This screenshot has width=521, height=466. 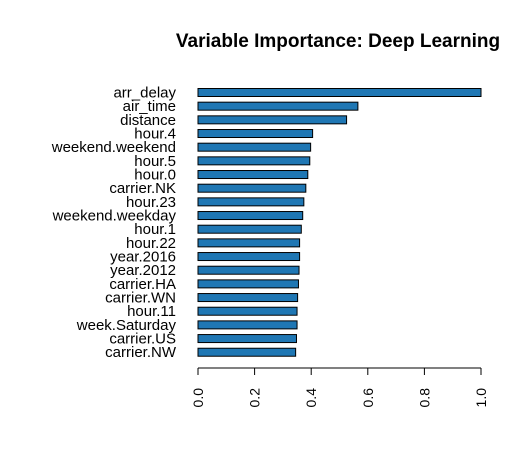 What do you see at coordinates (252, 188) in the screenshot?
I see `bar-carrier.NK` at bounding box center [252, 188].